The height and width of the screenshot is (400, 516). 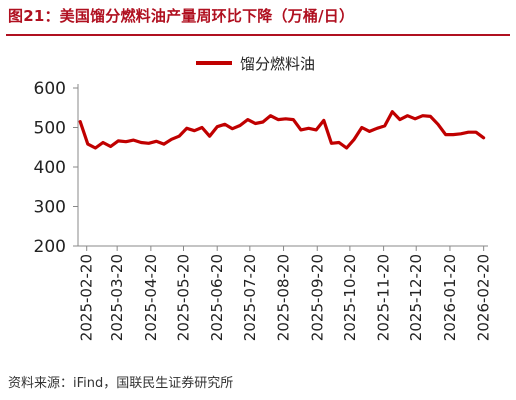 I want to click on x-tick-label: 2025-06-20, so click(x=217, y=297).